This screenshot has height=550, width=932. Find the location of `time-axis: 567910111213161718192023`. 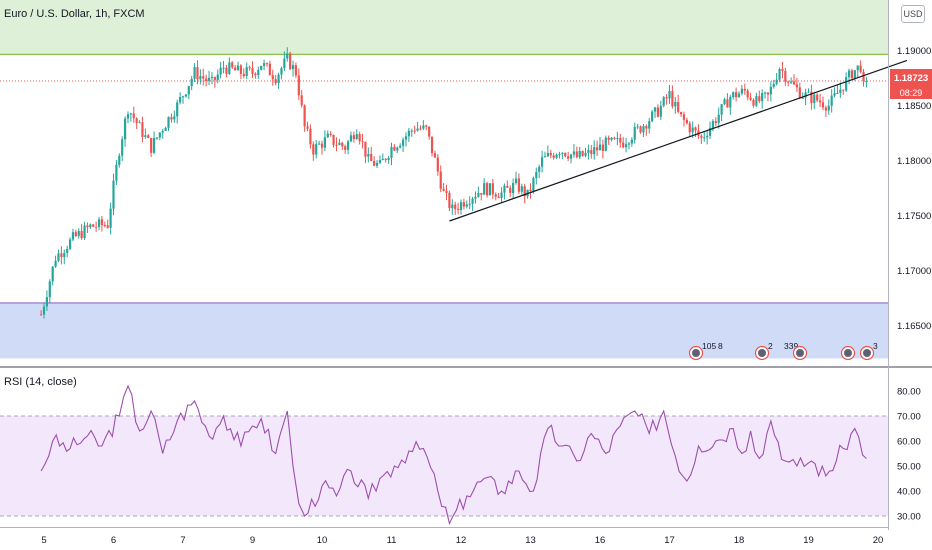

time-axis: 567910111213161718192023 is located at coordinates (486, 540).